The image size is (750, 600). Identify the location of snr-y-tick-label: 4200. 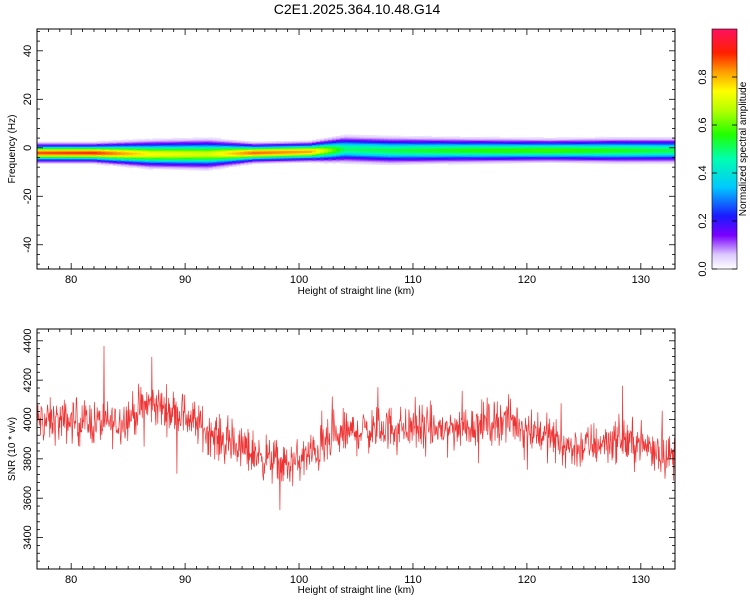
(28, 380).